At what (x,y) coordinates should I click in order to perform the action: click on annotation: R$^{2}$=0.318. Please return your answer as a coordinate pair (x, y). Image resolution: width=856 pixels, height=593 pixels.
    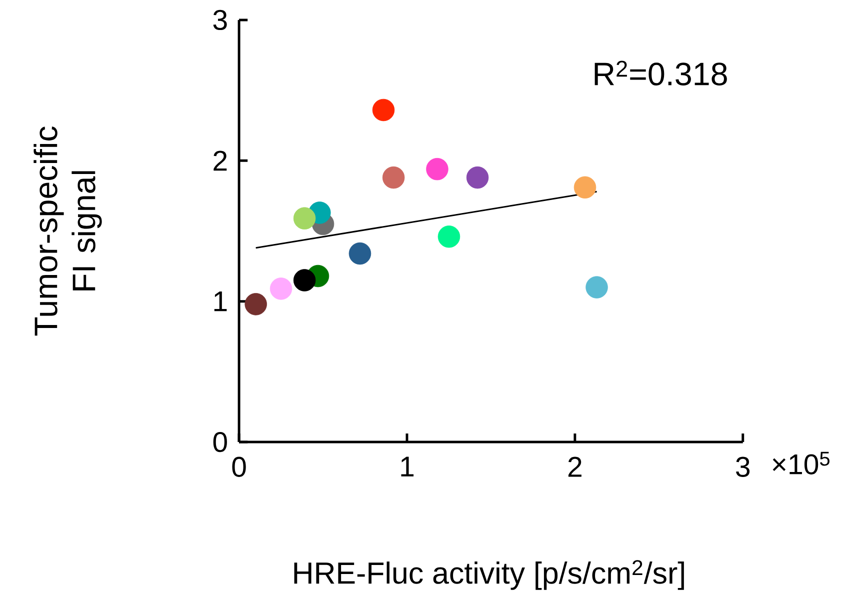
    Looking at the image, I should click on (660, 73).